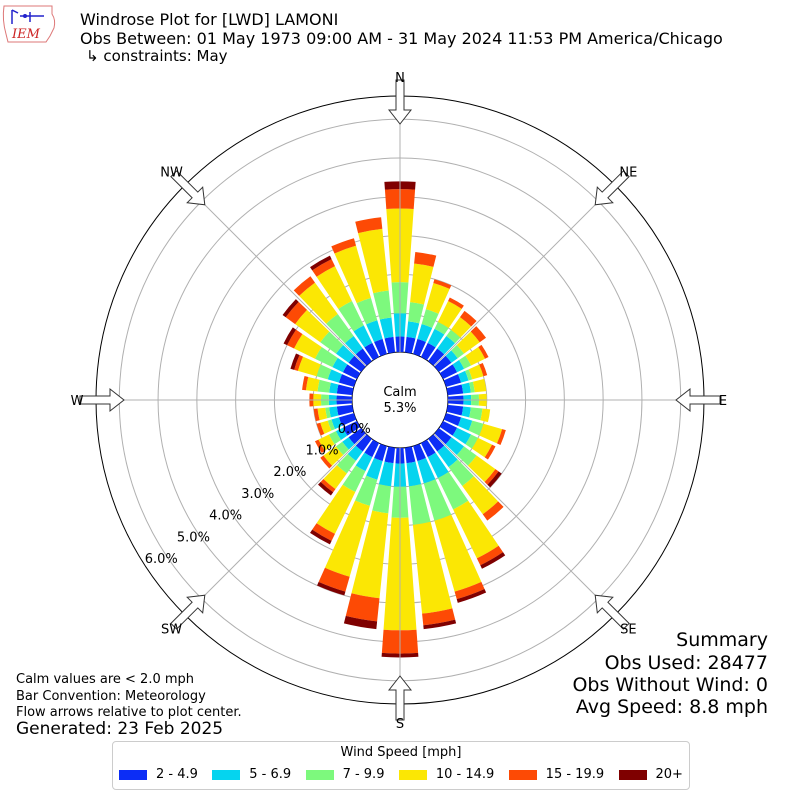  What do you see at coordinates (257, 494) in the screenshot?
I see `radial-tick-label: 3.0%` at bounding box center [257, 494].